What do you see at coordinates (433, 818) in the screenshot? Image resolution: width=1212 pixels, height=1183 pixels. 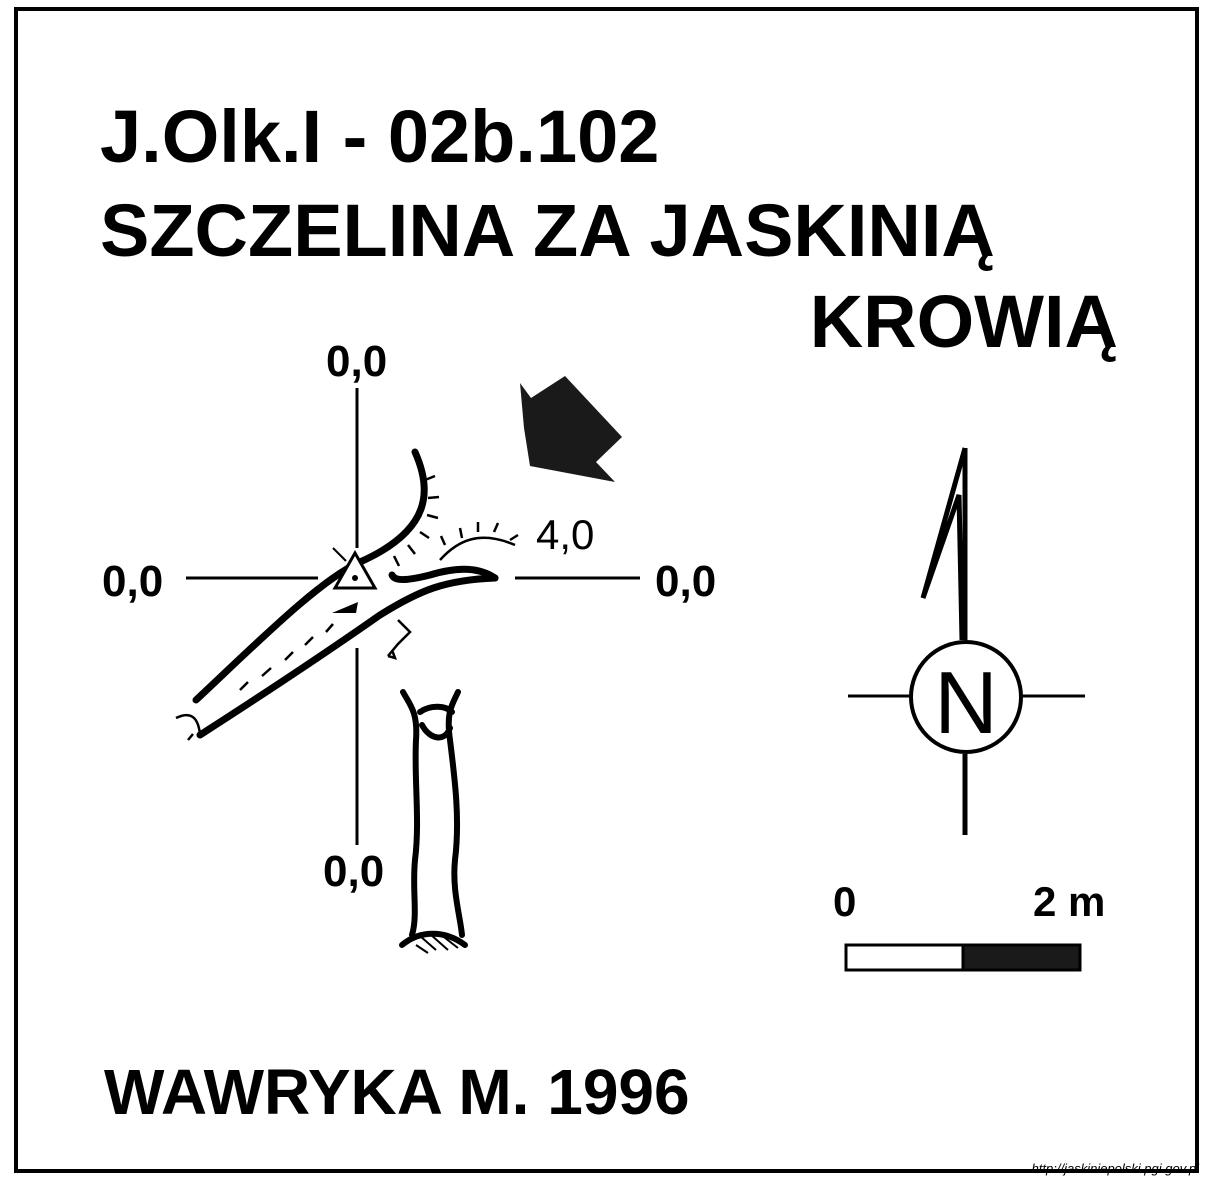 I see `cave-cross-section` at bounding box center [433, 818].